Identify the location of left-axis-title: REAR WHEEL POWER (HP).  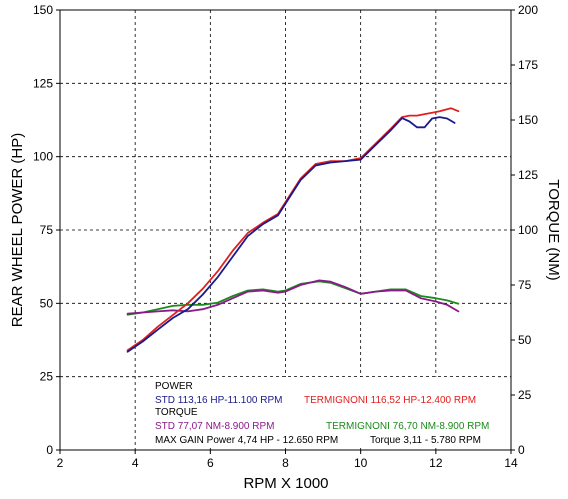
(17, 230).